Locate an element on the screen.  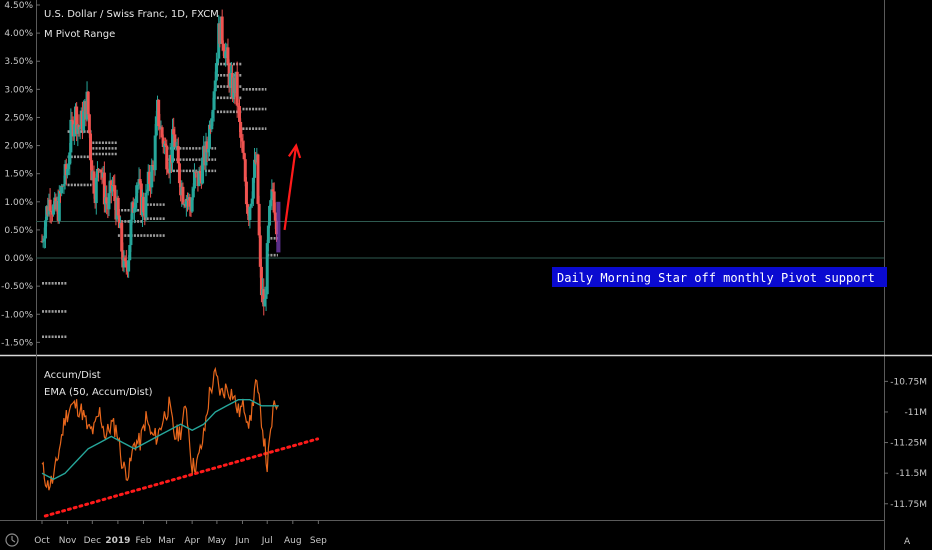
annotation-background is located at coordinates (719, 277).